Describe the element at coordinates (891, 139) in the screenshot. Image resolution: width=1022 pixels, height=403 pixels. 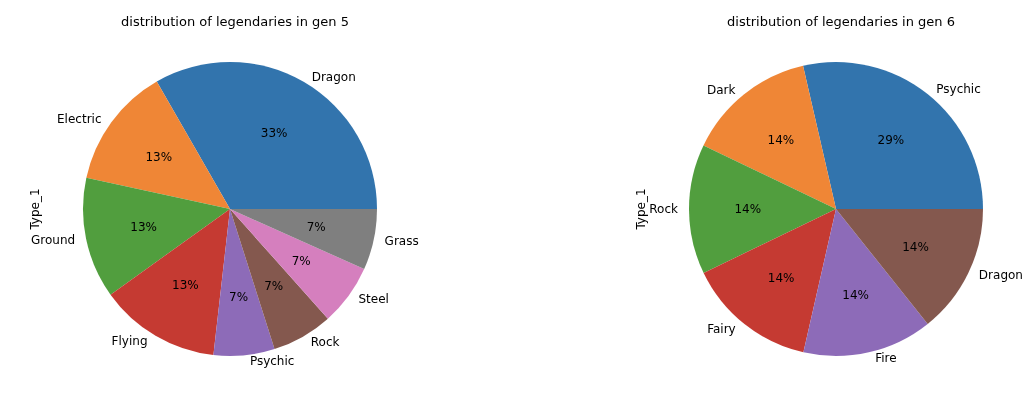
I see `data-label: 29%` at that location.